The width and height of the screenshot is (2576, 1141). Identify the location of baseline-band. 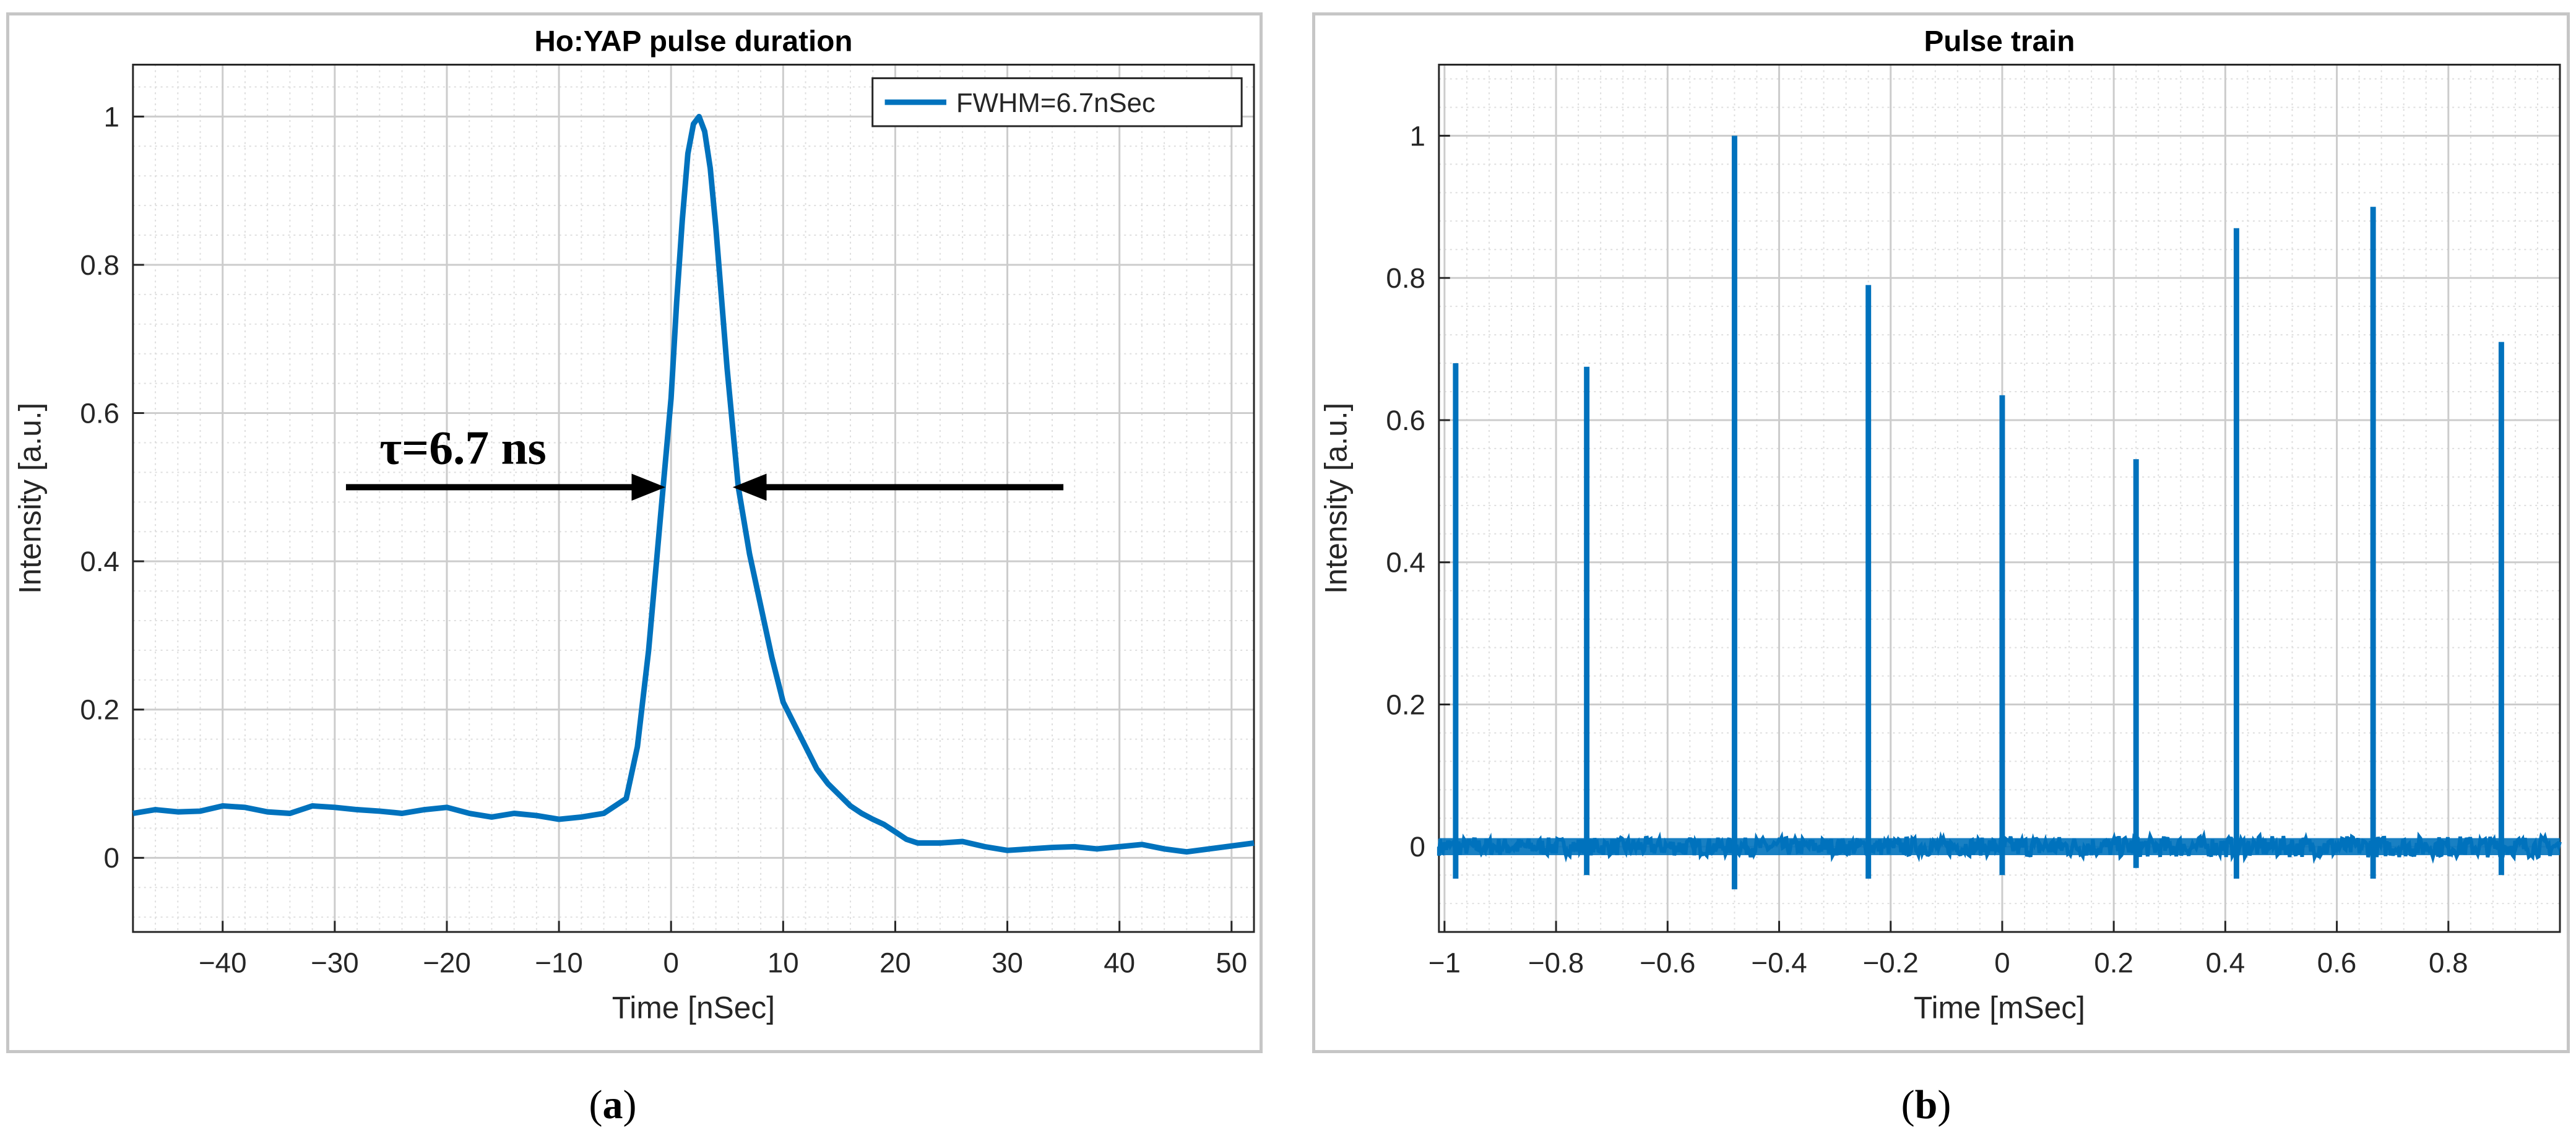
(1999, 847).